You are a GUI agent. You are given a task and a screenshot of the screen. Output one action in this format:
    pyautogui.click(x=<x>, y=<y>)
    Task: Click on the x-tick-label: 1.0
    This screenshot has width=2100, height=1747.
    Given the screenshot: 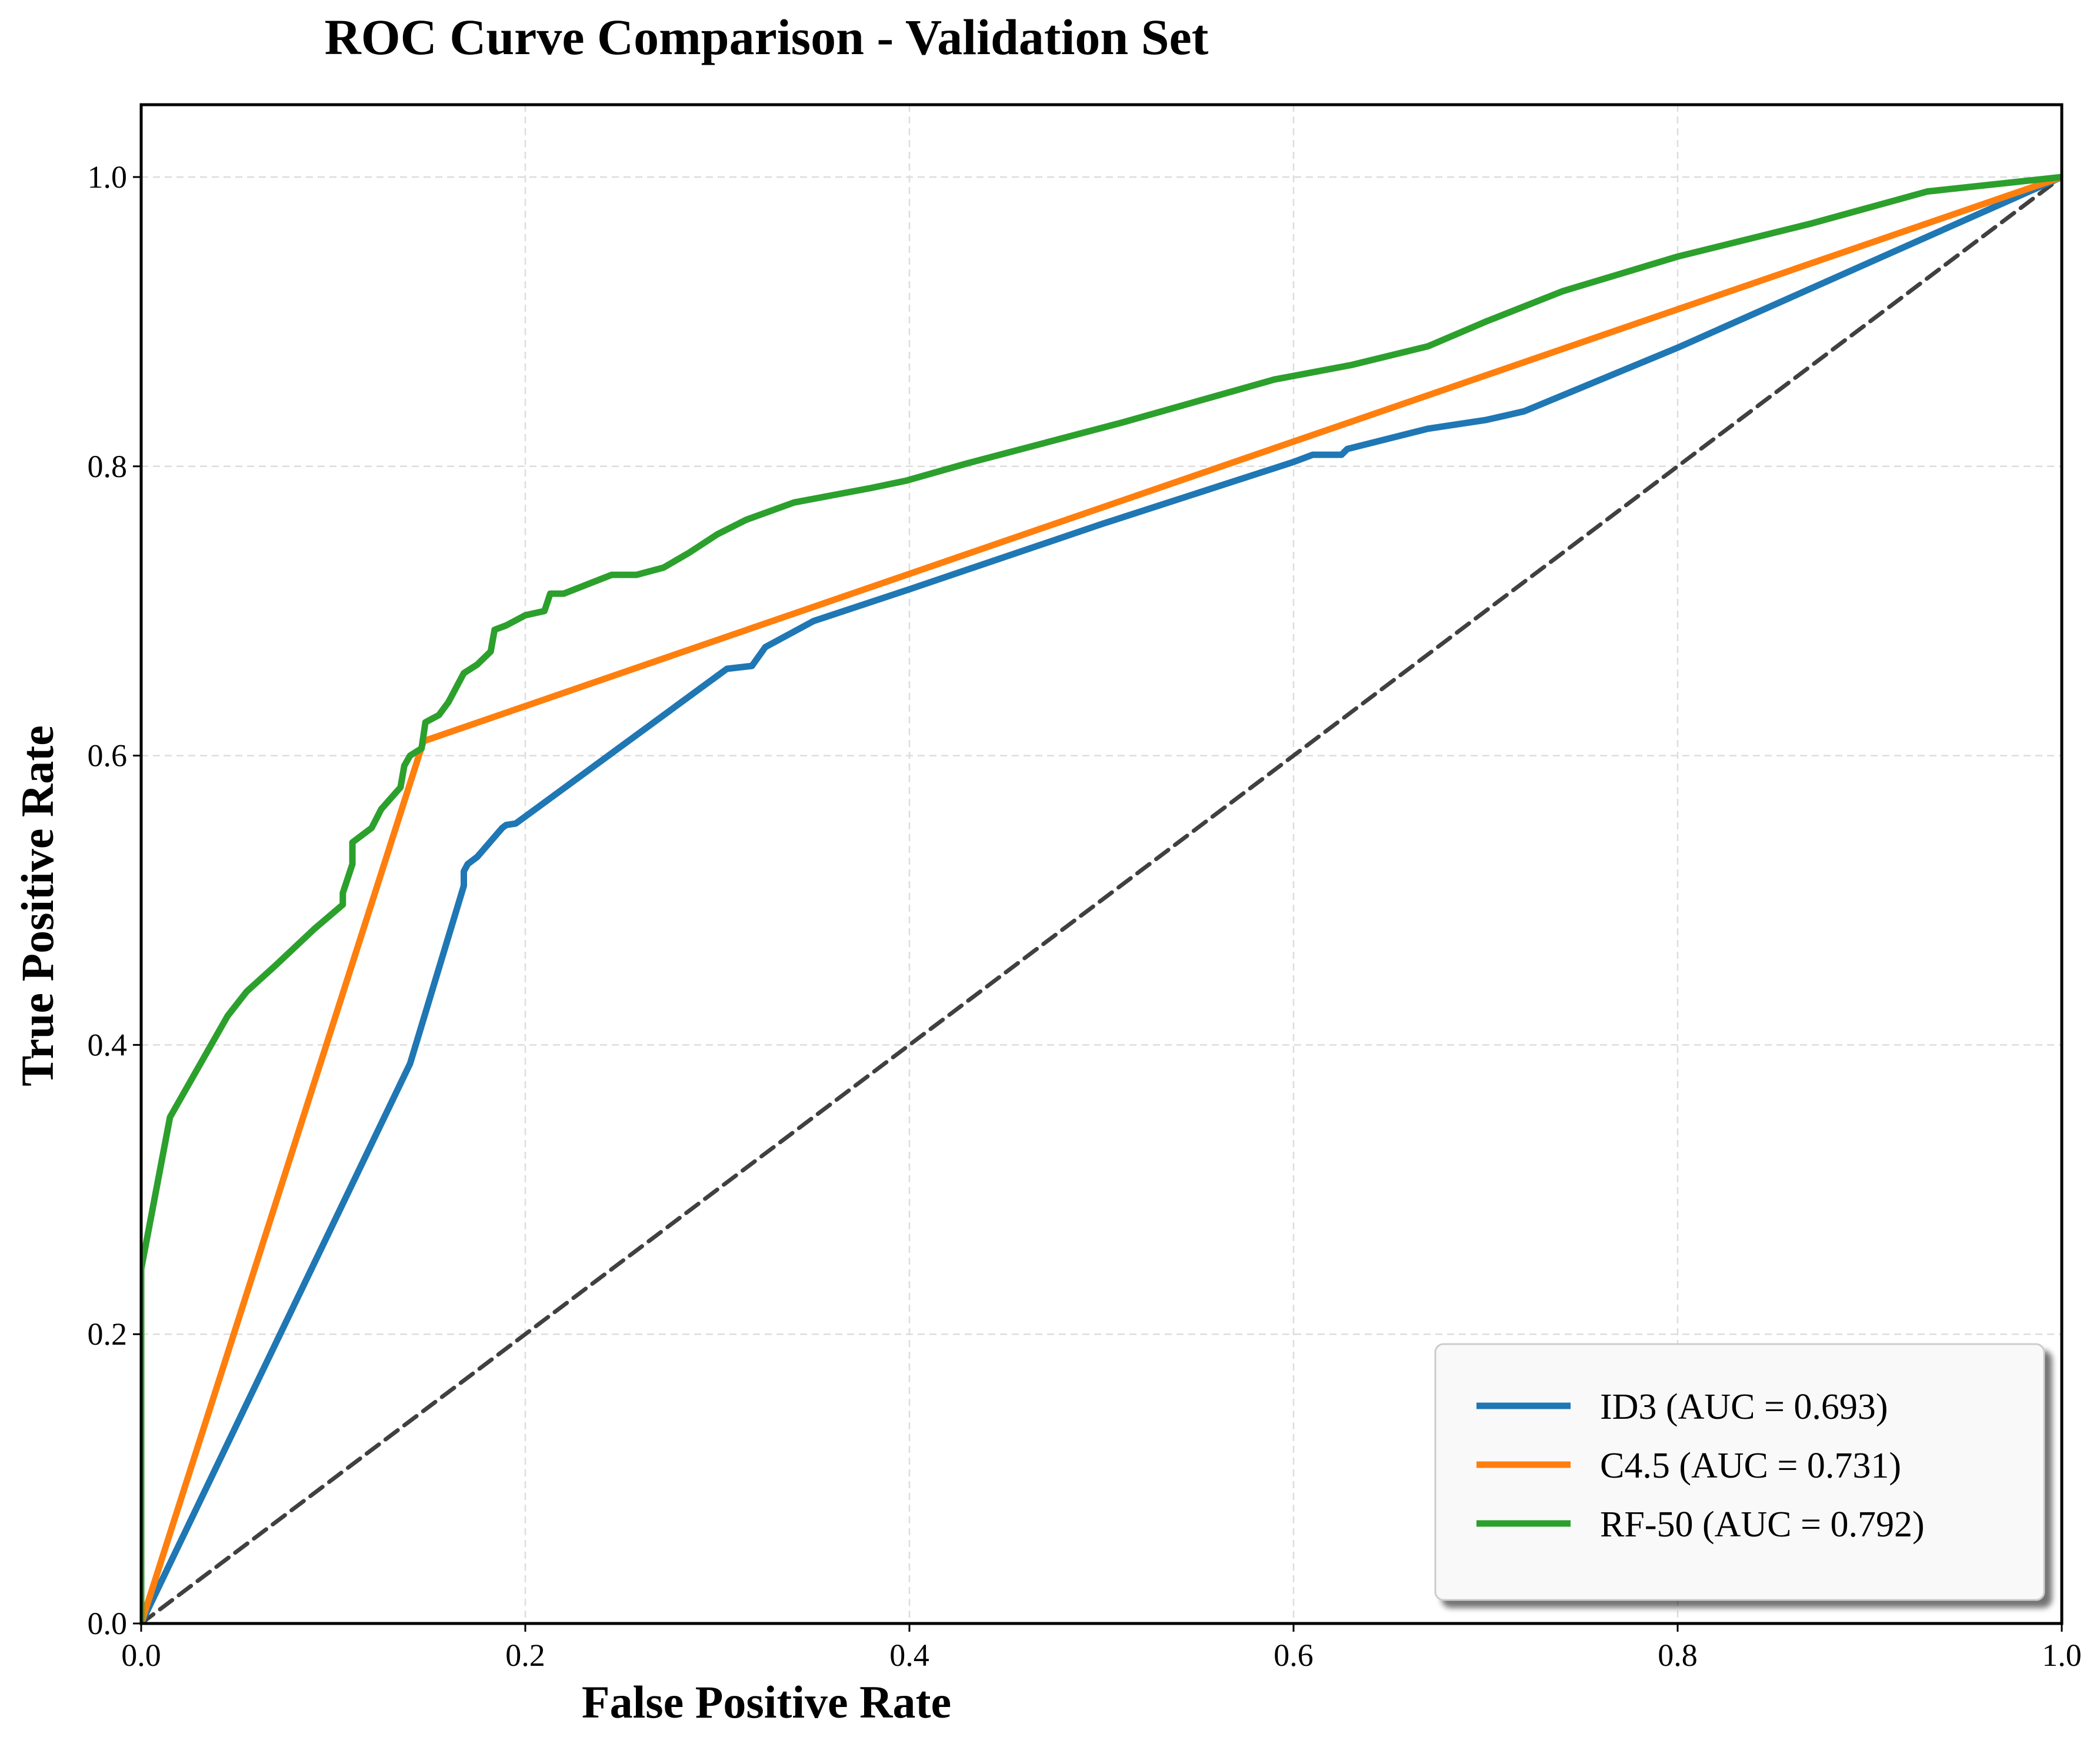 What is the action you would take?
    pyautogui.click(x=2062, y=1655)
    